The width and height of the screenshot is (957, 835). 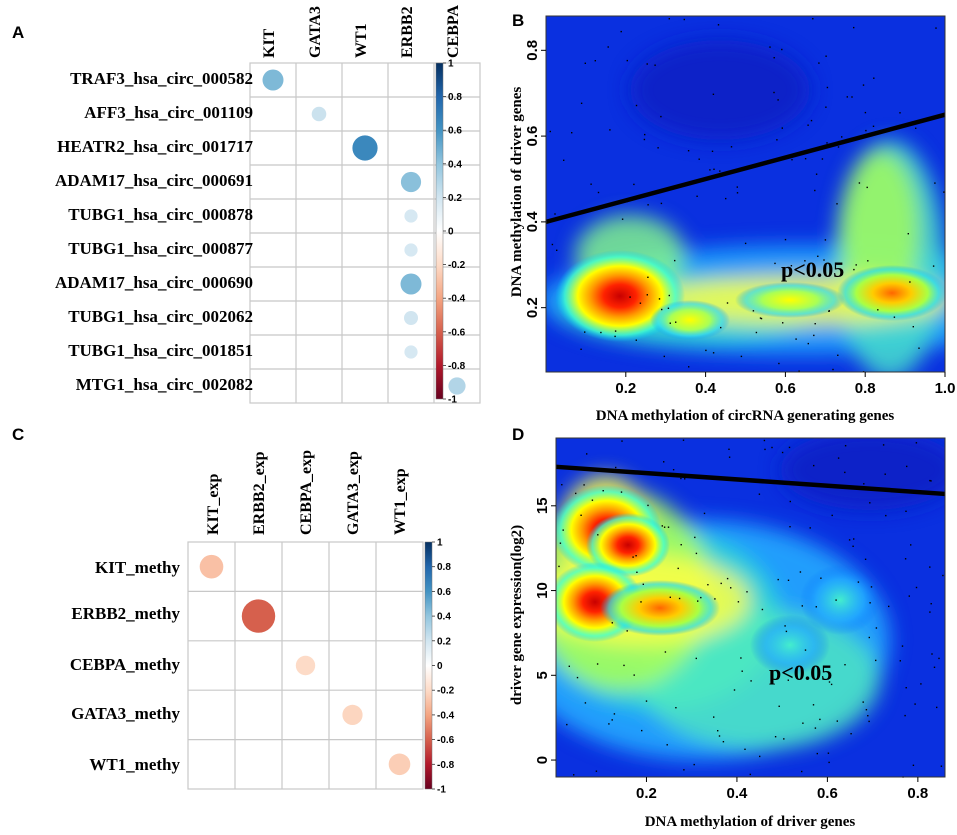 What do you see at coordinates (365, 233) in the screenshot?
I see `panel-a-grid` at bounding box center [365, 233].